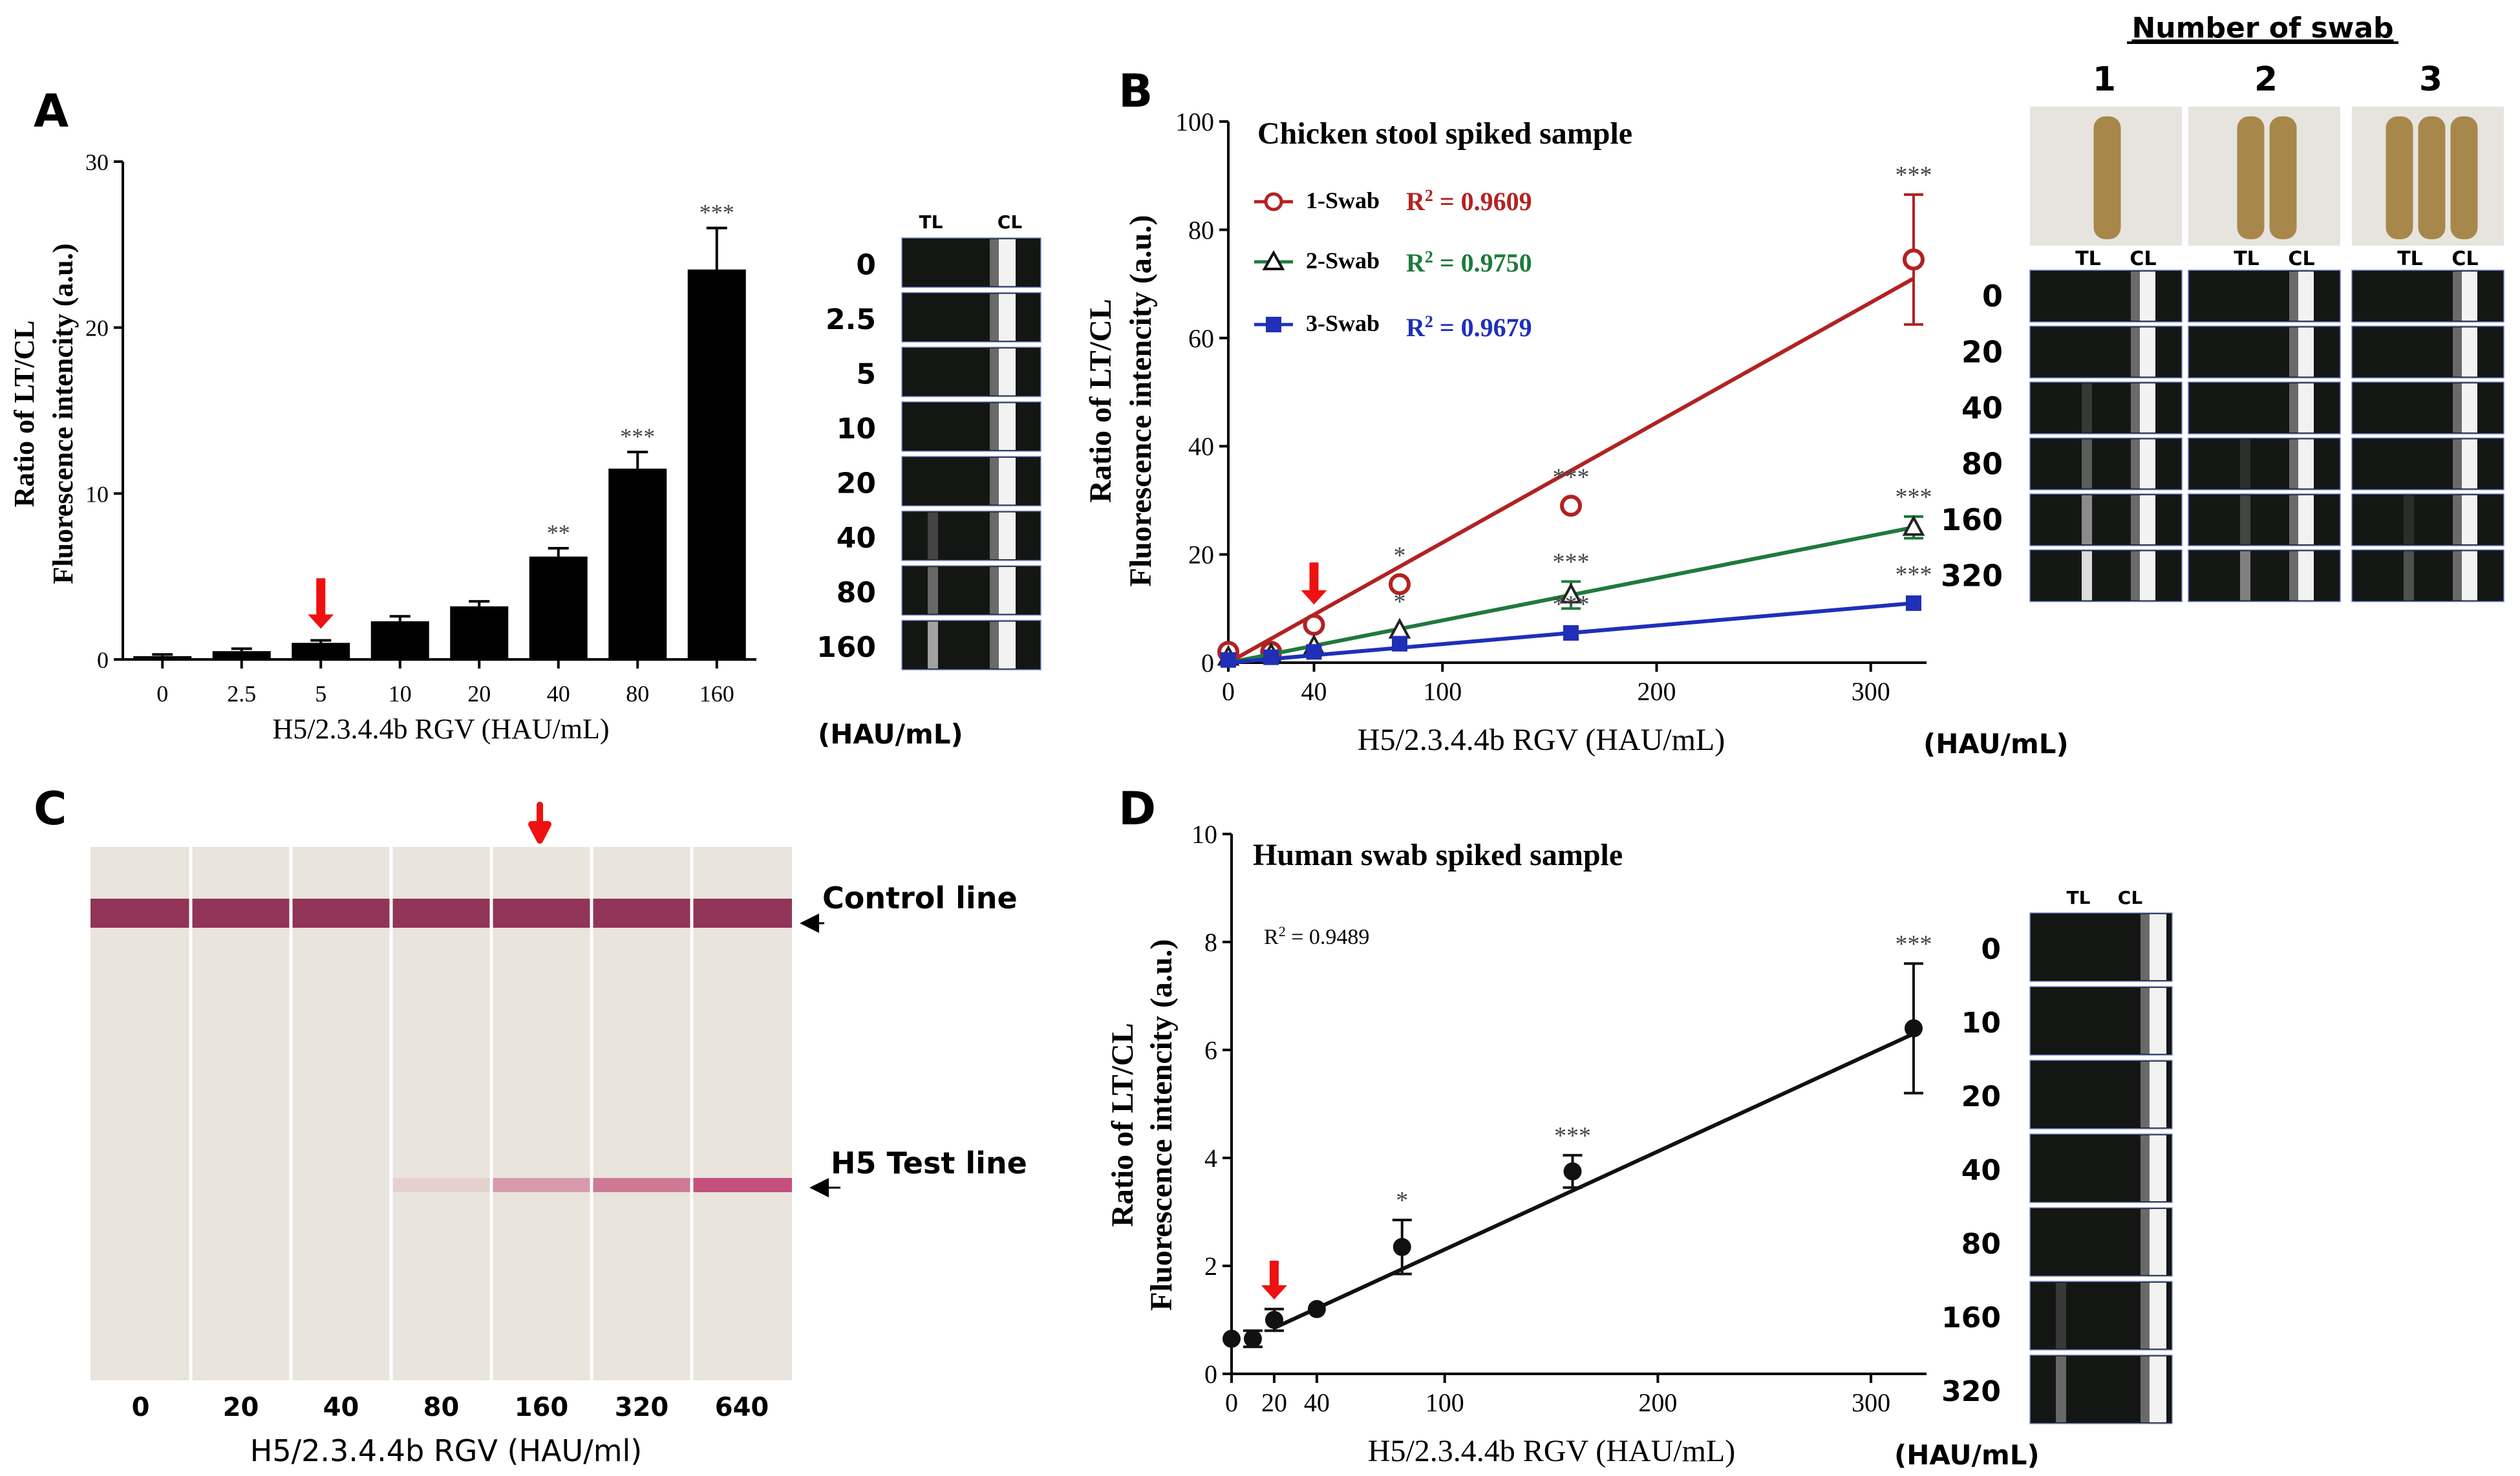 The height and width of the screenshot is (1476, 2520). Describe the element at coordinates (1253, 1338) in the screenshot. I see `data-point` at that location.